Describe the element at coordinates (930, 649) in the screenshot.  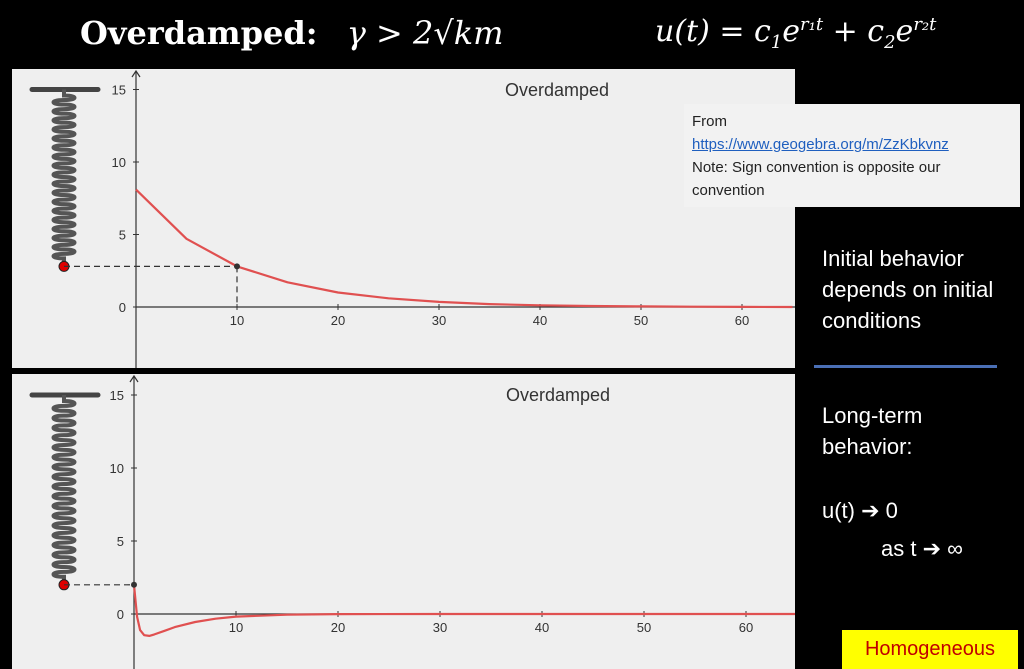
I see `homogeneous-badge: Homogeneous` at that location.